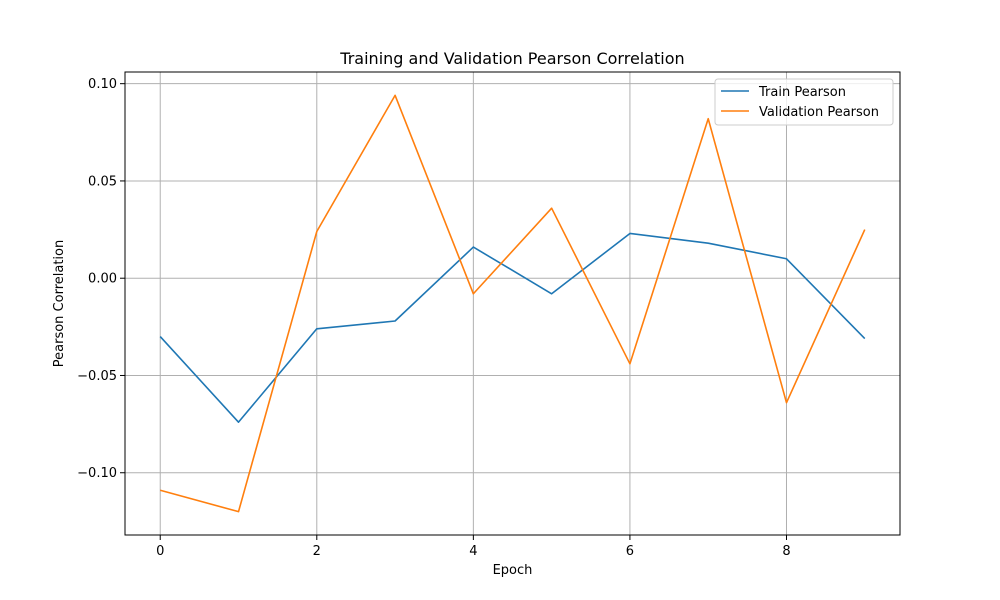  I want to click on y-tick-label: 0.00, so click(102, 279).